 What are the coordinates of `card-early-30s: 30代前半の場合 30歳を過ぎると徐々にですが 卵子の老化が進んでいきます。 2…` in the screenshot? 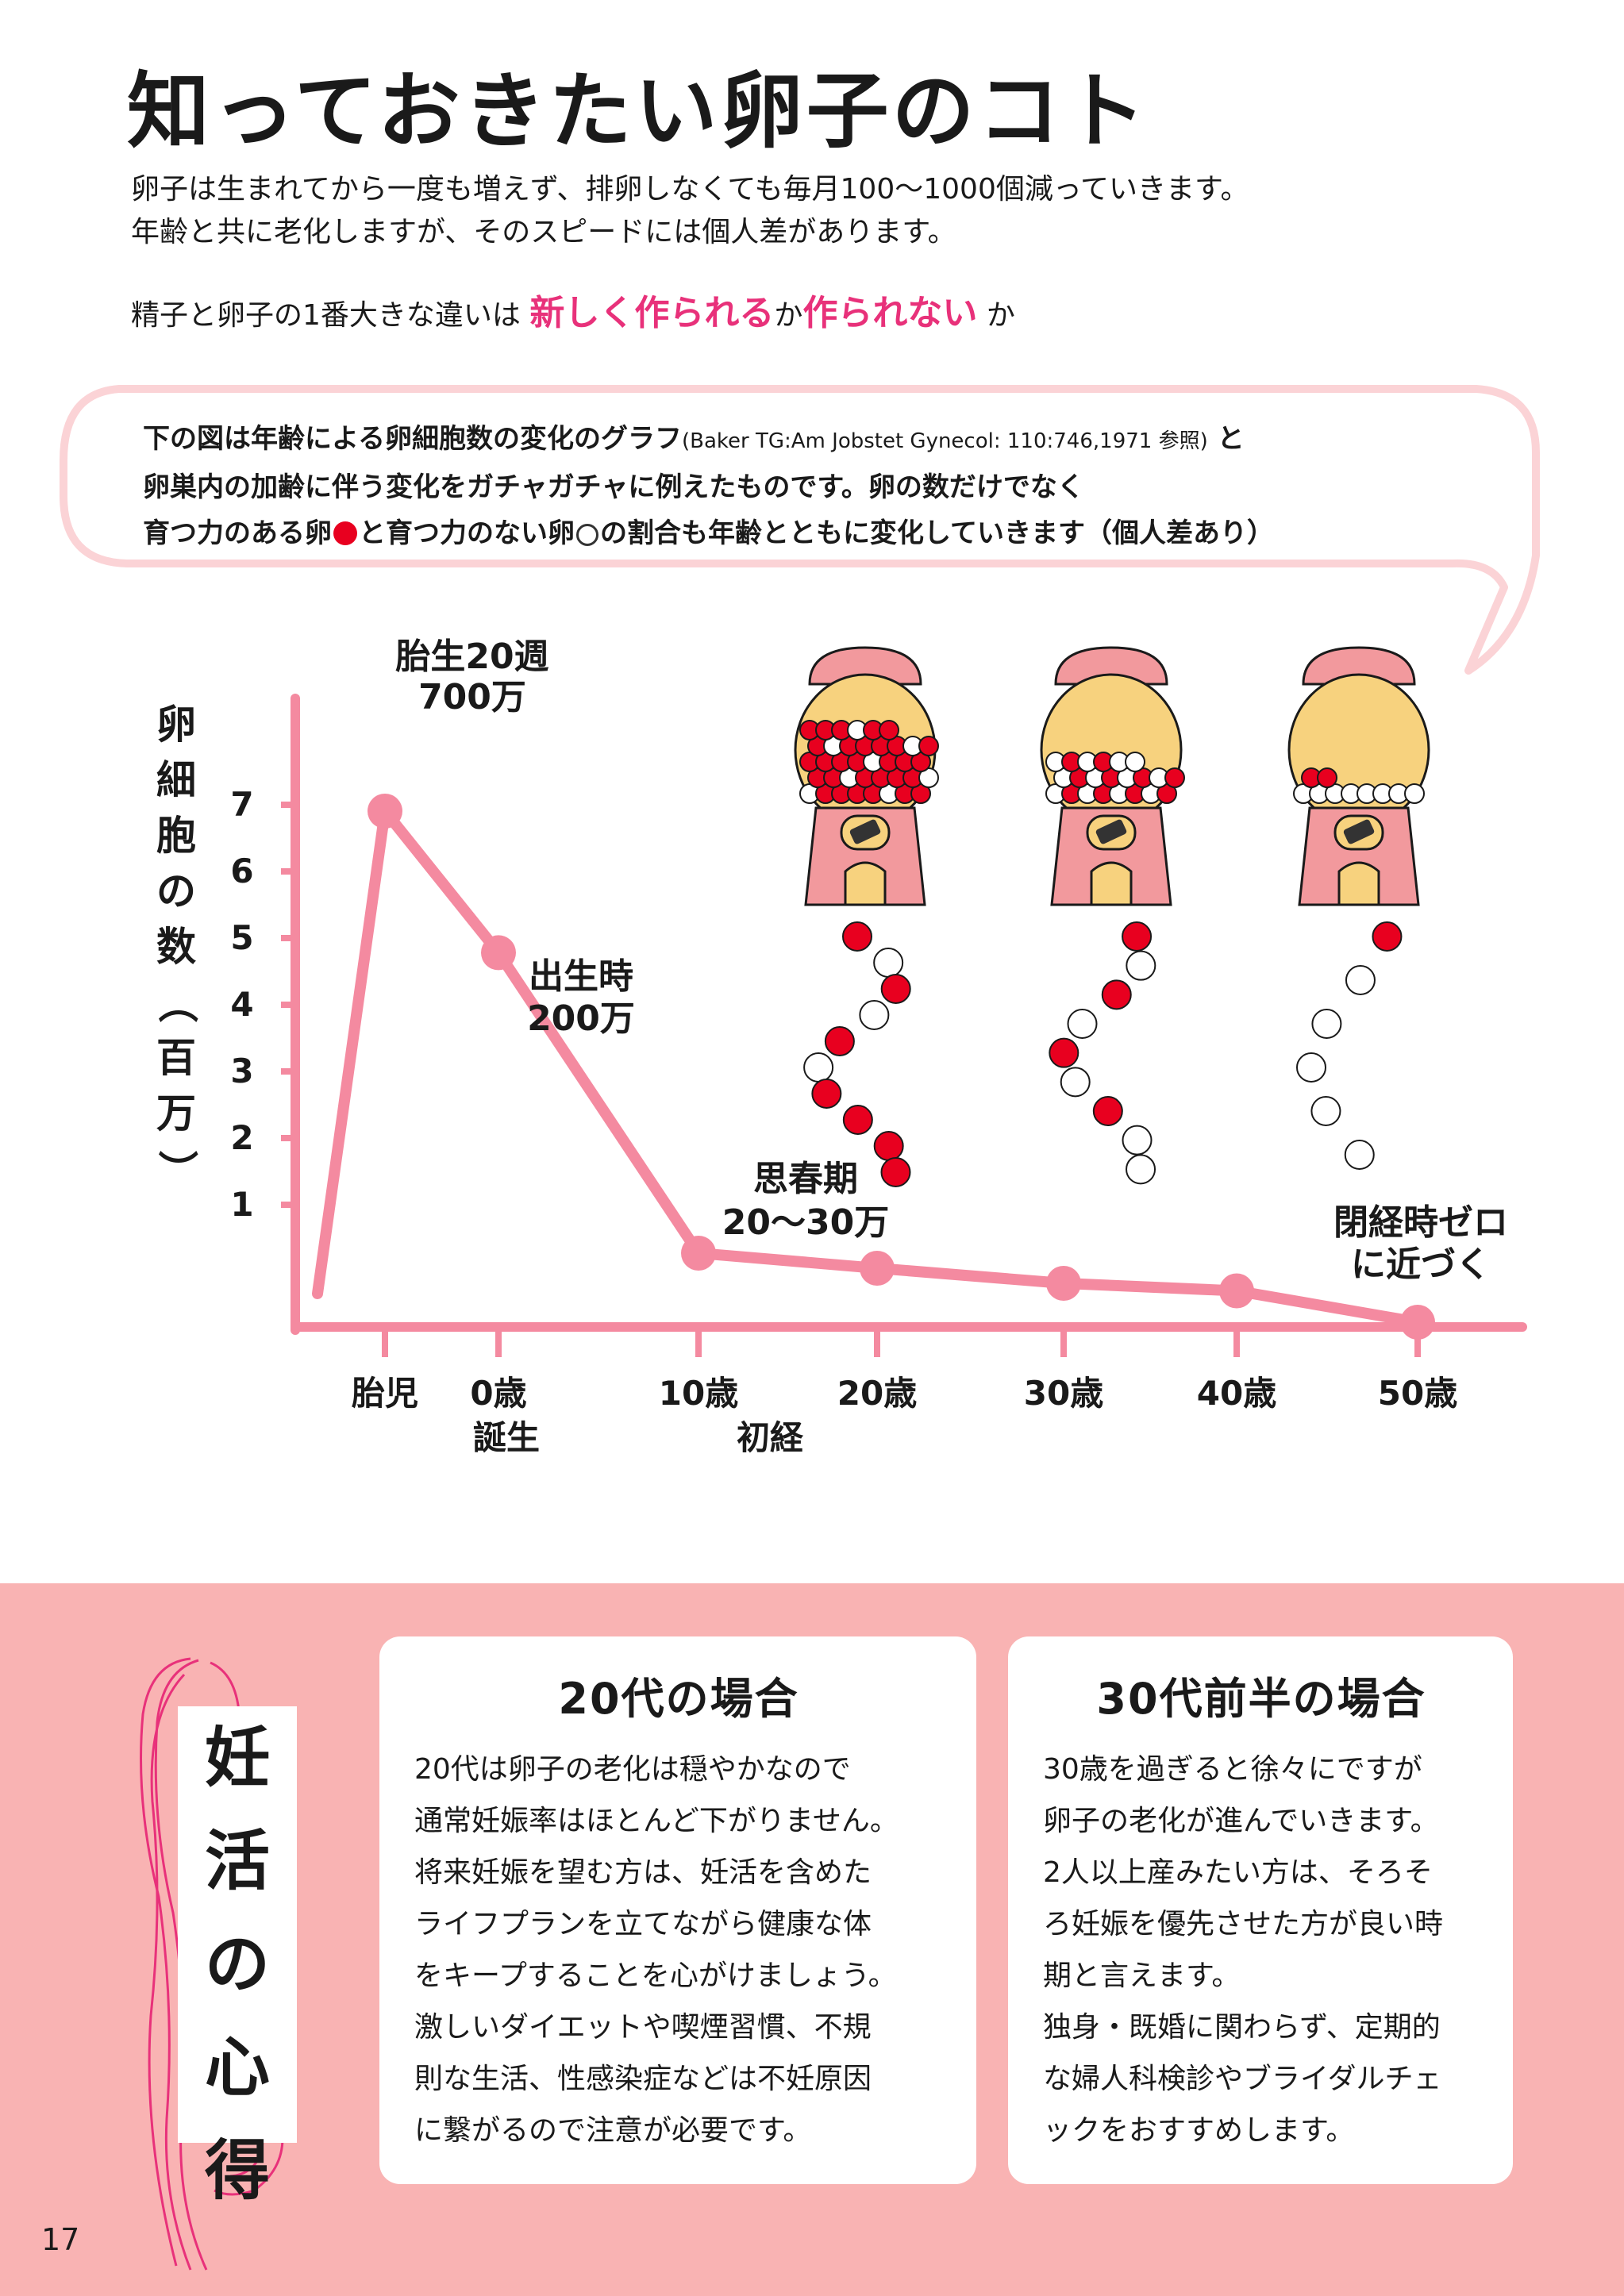 It's located at (1260, 1910).